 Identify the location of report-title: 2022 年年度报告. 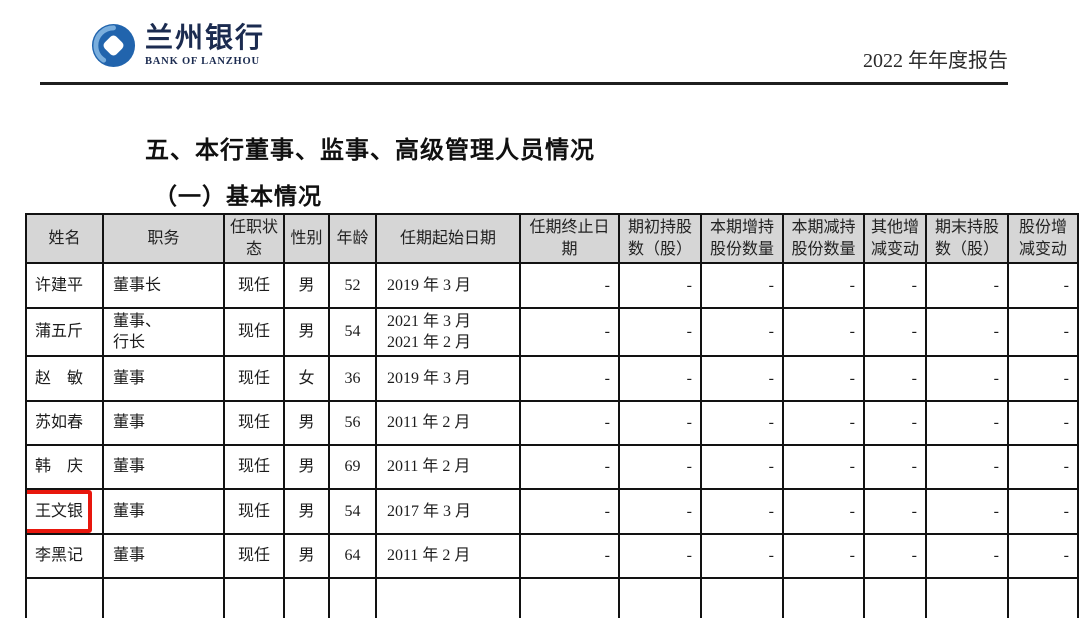
(935, 61).